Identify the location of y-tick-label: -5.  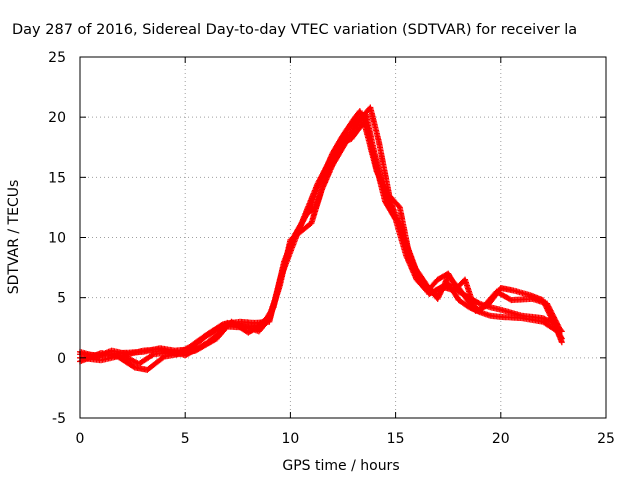
(59, 419).